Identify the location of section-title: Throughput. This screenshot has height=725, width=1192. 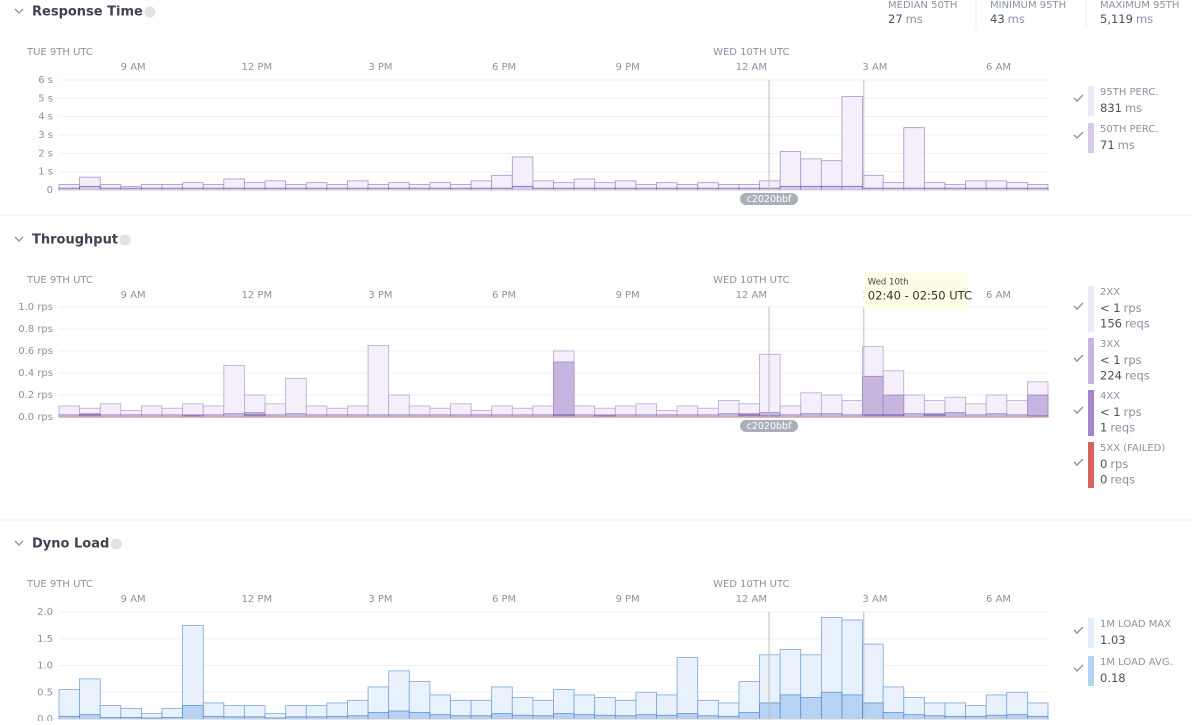
(75, 240).